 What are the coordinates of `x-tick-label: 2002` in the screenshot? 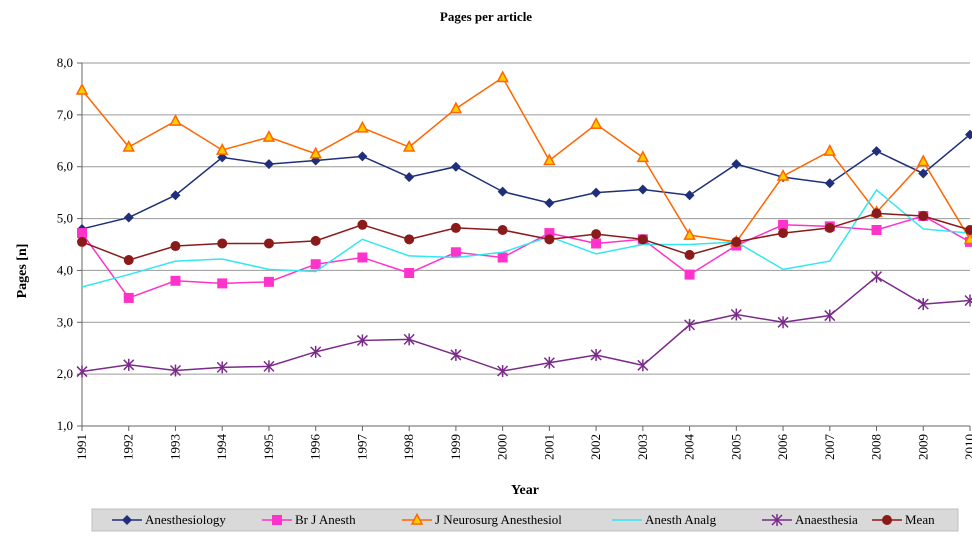 It's located at (595, 447).